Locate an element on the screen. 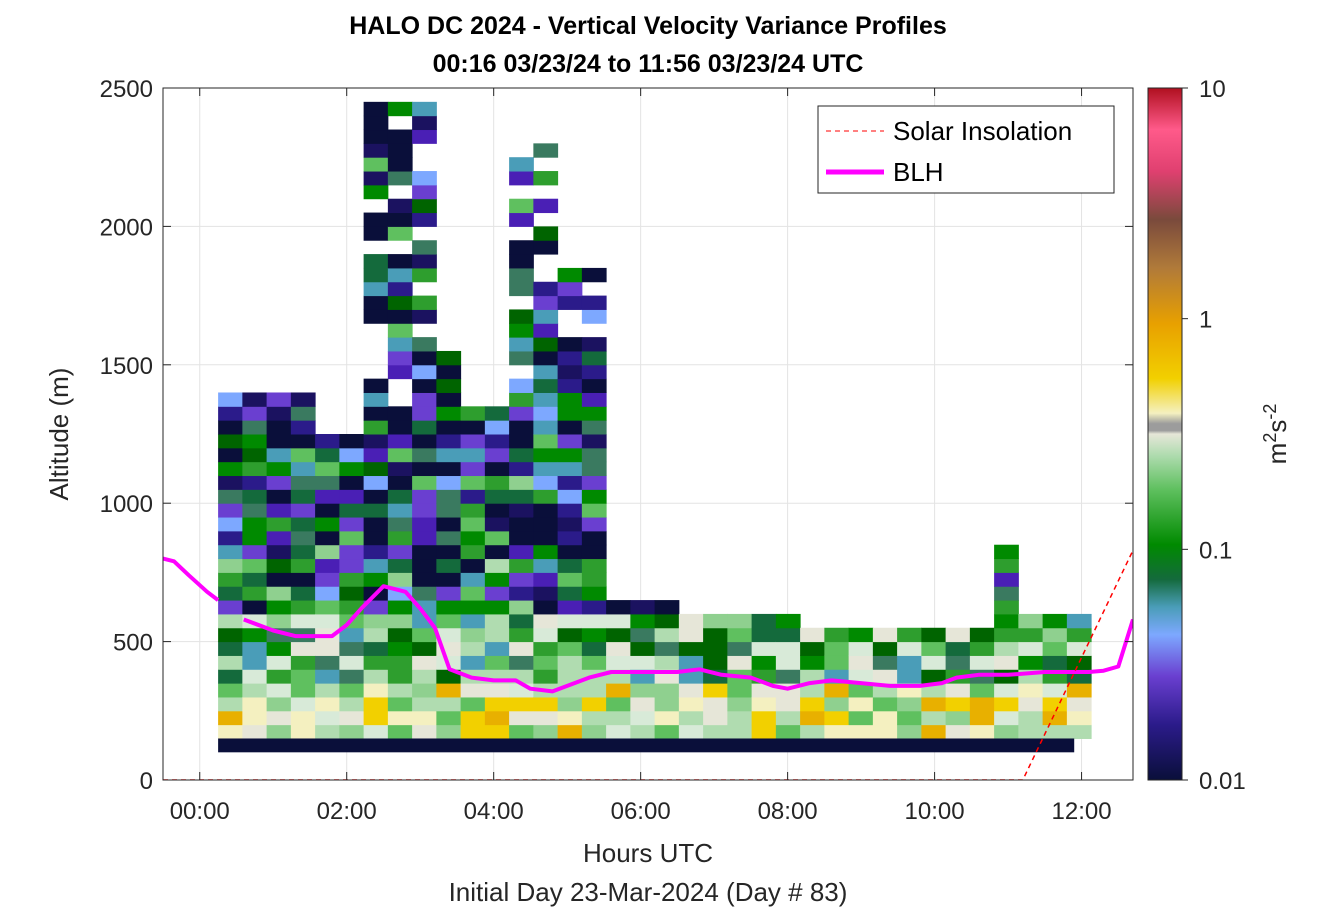 The image size is (1343, 911). y-tick-label: 500 is located at coordinates (133, 643).